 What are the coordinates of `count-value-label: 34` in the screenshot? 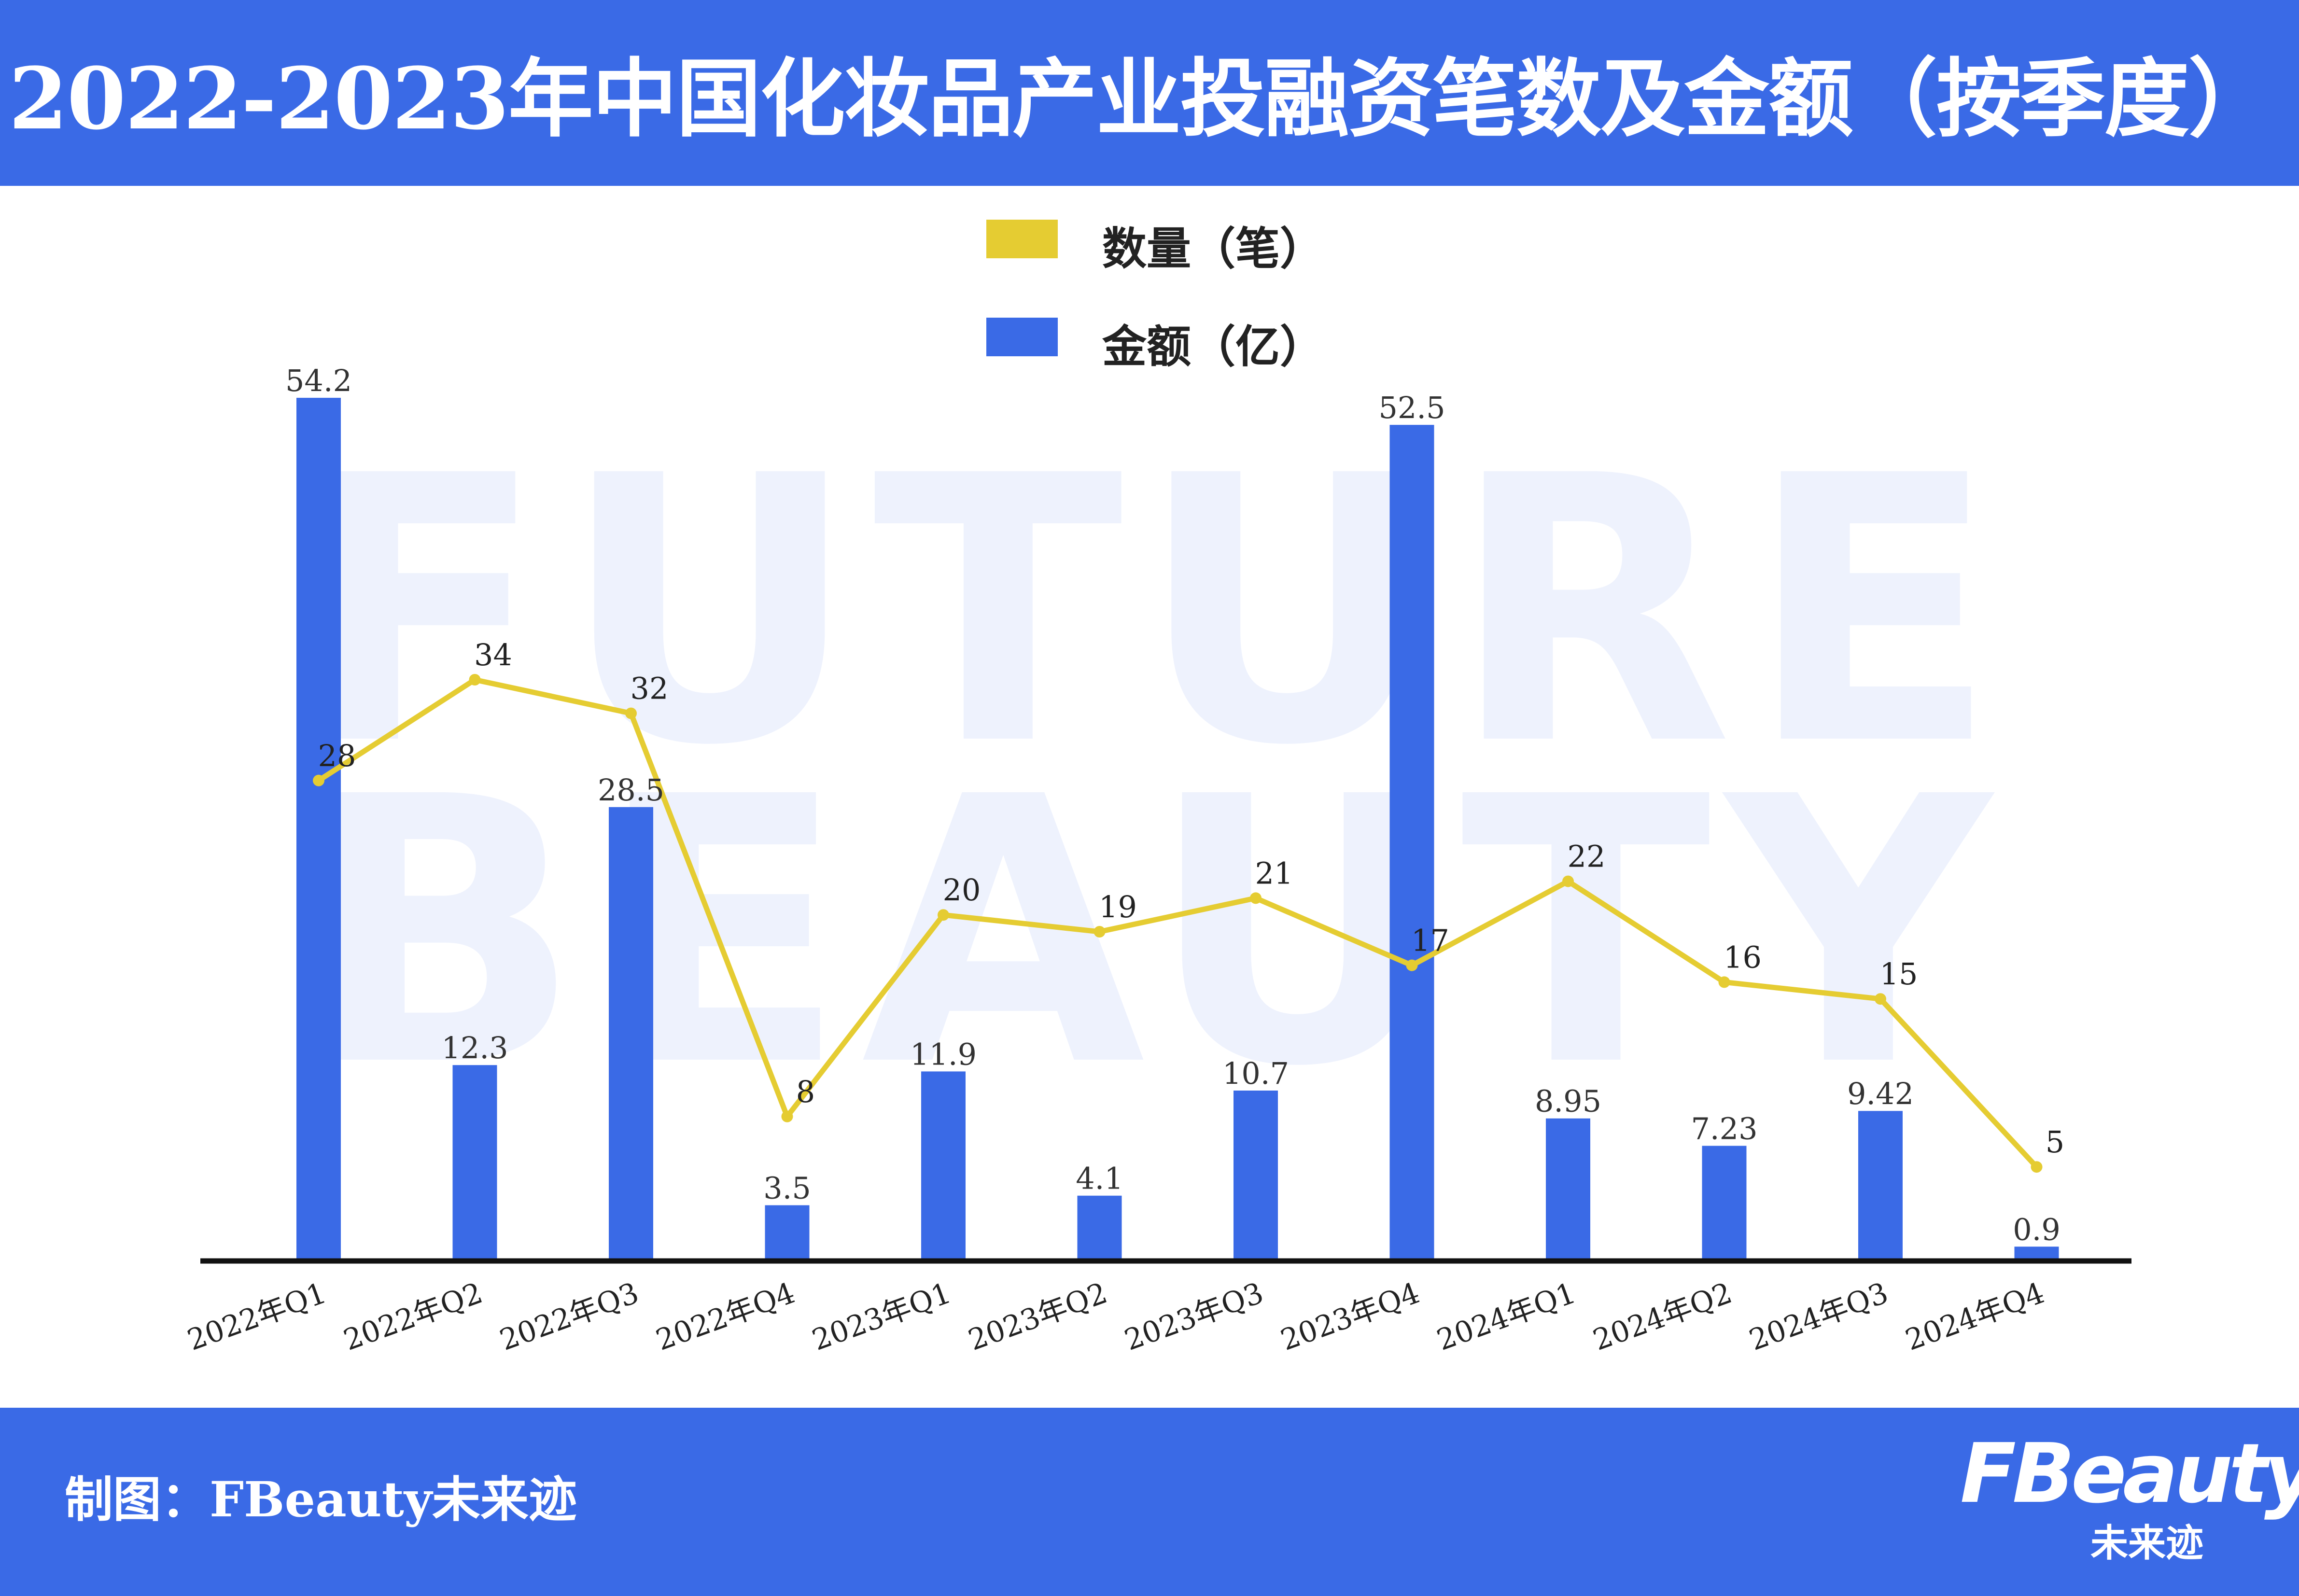 It's located at (493, 655).